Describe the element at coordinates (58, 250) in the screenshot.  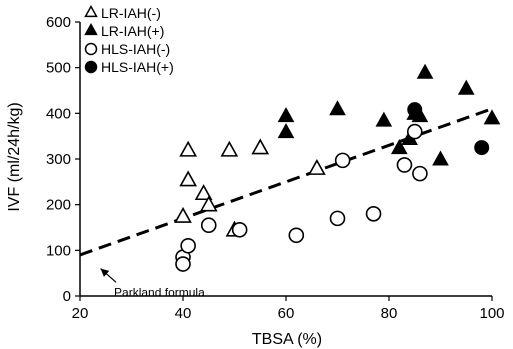
I see `y-tick-label: 100` at that location.